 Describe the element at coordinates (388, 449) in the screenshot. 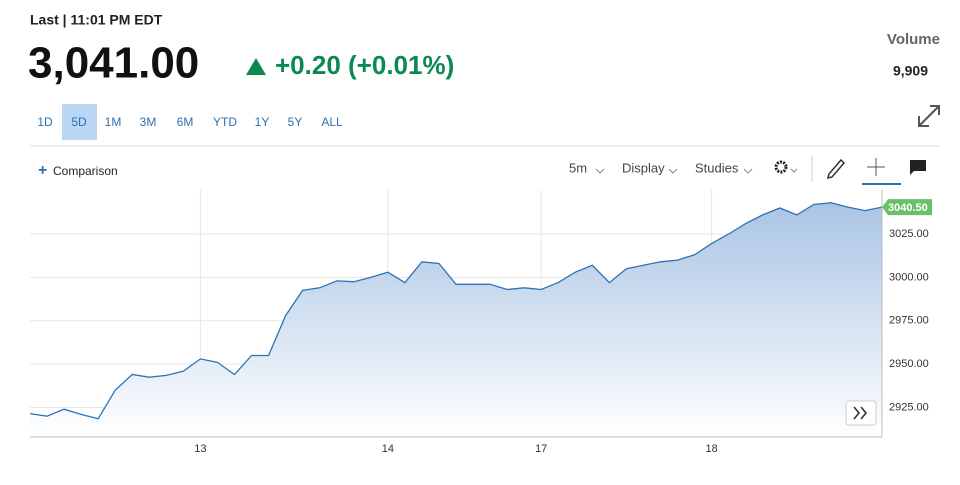

I see `x-tick-label: 14` at that location.